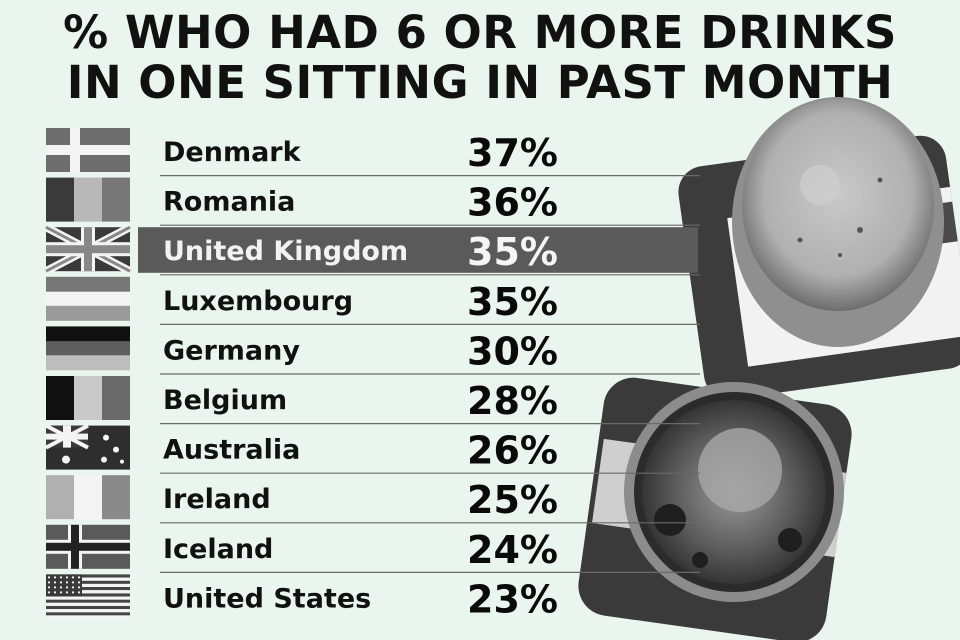 The image size is (960, 640). What do you see at coordinates (88, 298) in the screenshot?
I see `luxembourg-flag-icon` at bounding box center [88, 298].